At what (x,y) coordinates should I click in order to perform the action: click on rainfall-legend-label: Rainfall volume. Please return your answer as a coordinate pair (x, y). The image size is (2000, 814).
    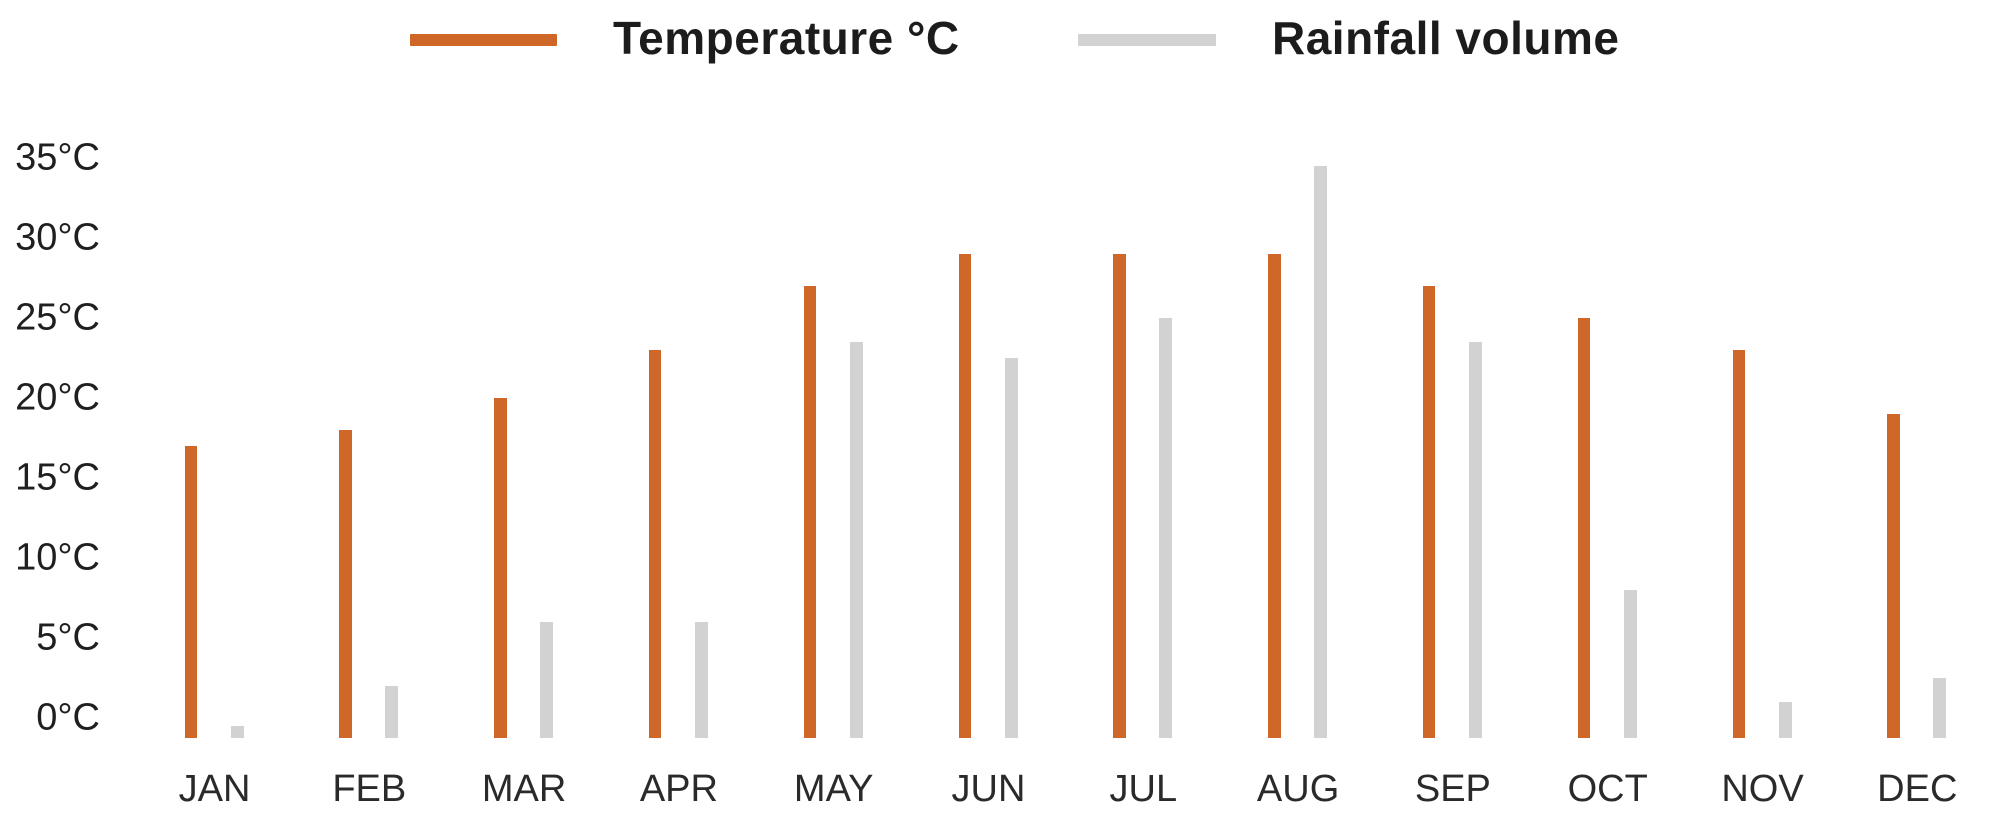
    Looking at the image, I should click on (1446, 38).